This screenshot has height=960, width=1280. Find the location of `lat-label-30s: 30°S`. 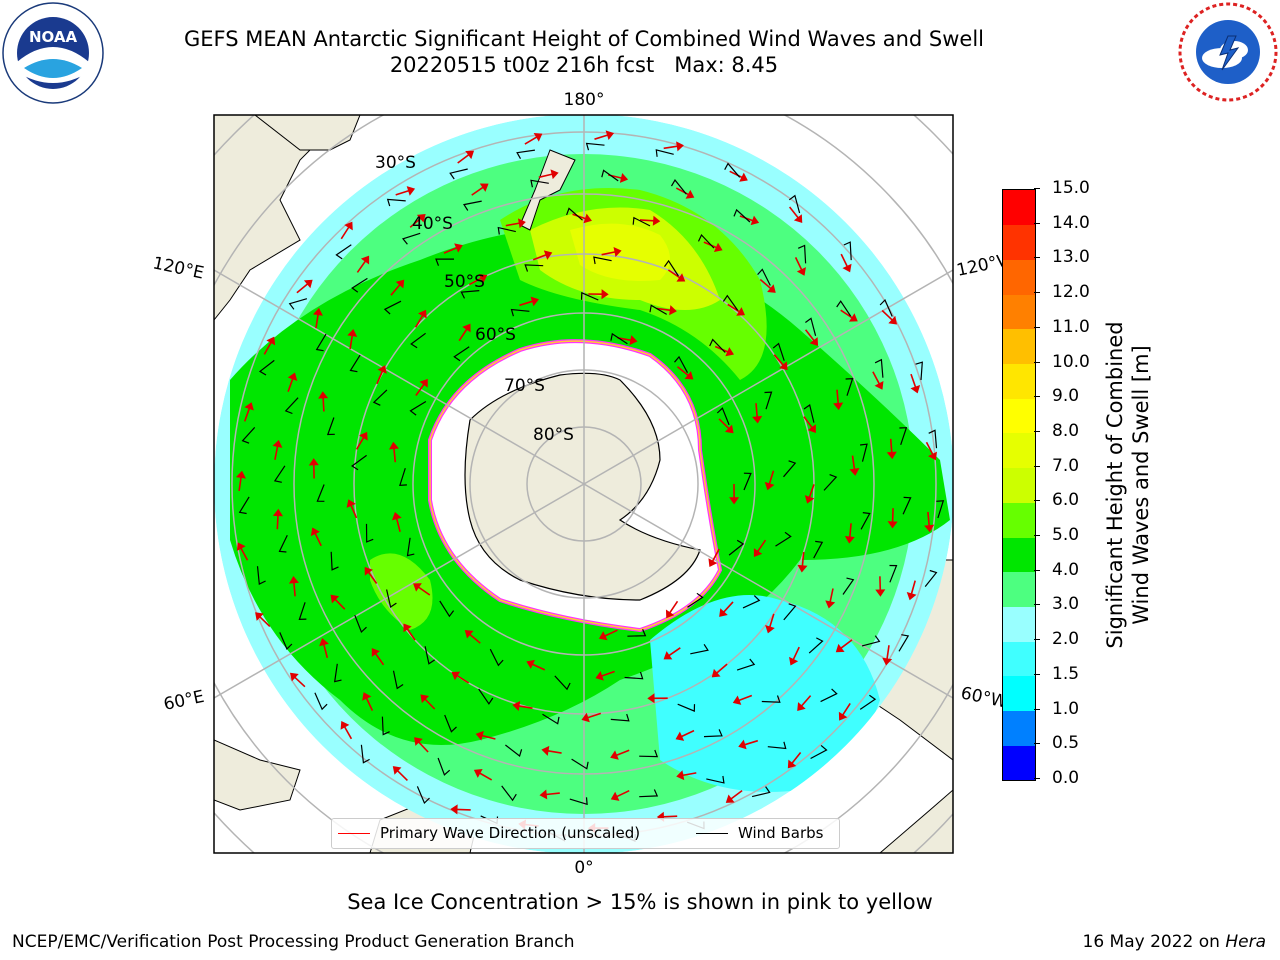

lat-label-30s: 30°S is located at coordinates (395, 163).